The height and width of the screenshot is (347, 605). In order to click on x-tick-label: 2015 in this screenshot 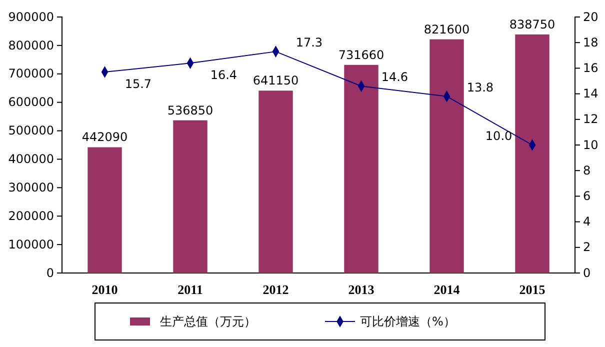, I will do `click(532, 290)`.